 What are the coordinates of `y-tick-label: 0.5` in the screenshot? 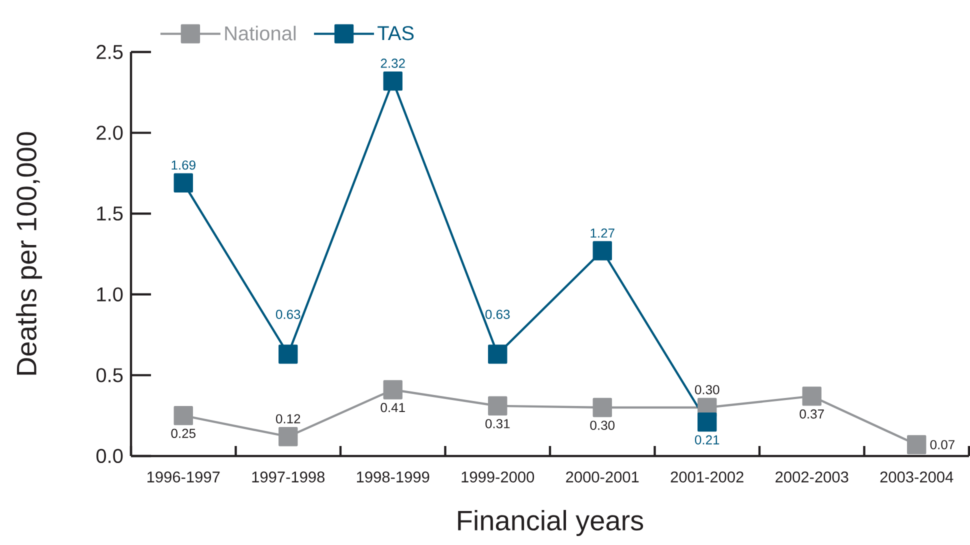 It's located at (109, 375).